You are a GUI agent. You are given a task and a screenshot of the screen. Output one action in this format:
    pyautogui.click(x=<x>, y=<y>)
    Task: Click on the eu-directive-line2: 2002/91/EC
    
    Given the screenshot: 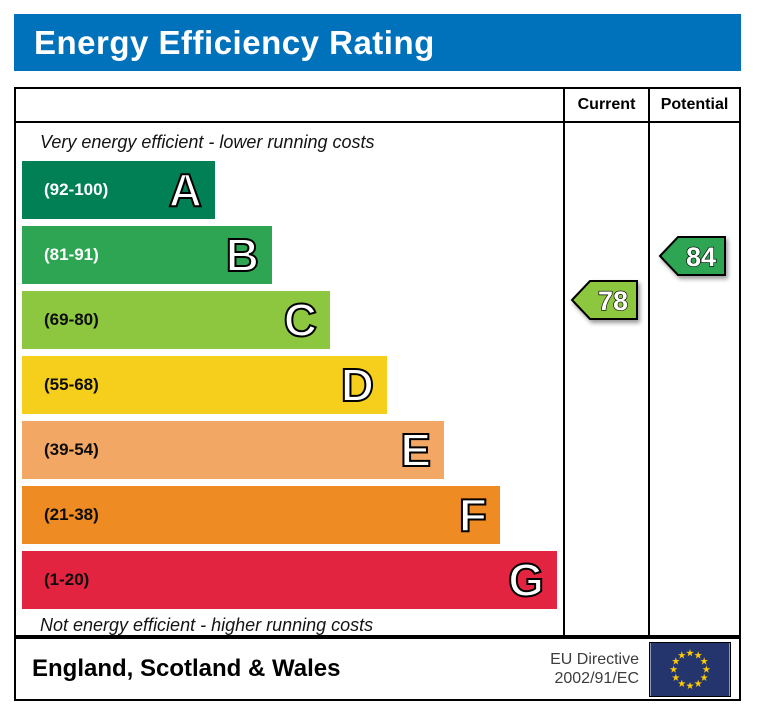 What is the action you would take?
    pyautogui.click(x=596, y=678)
    